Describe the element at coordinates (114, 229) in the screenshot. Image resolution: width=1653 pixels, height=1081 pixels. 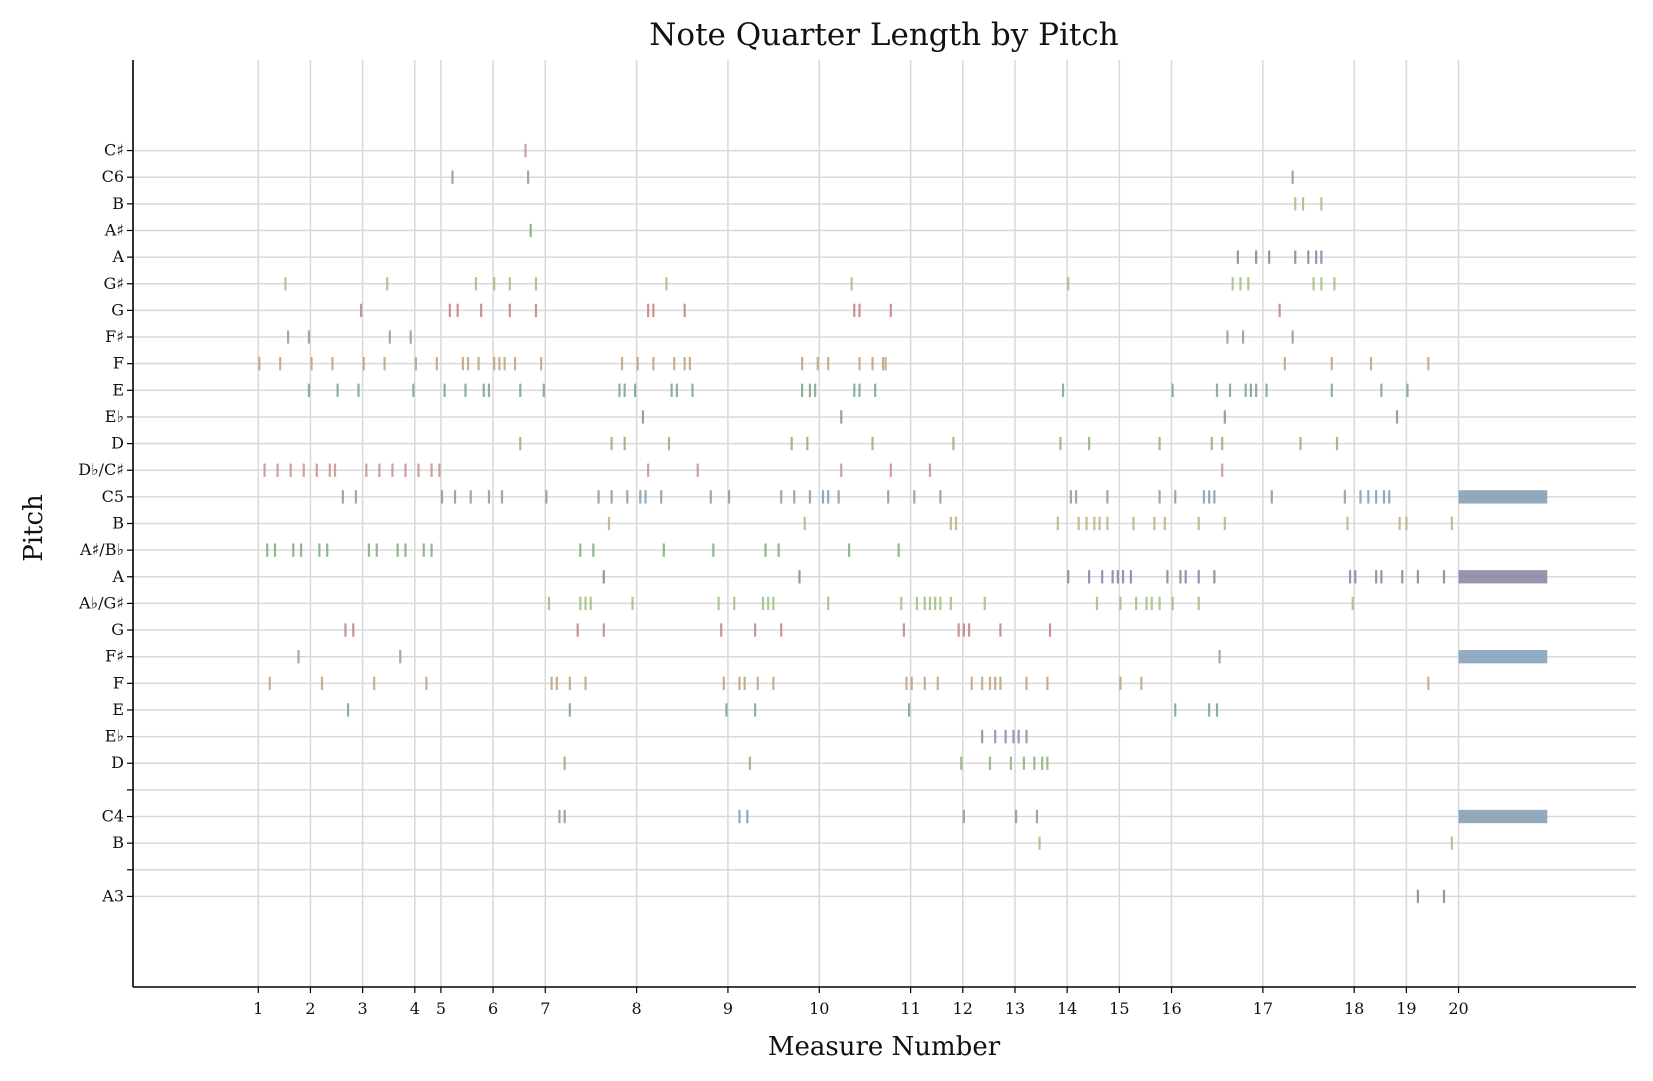
I see `y-tick-label: A♯` at that location.